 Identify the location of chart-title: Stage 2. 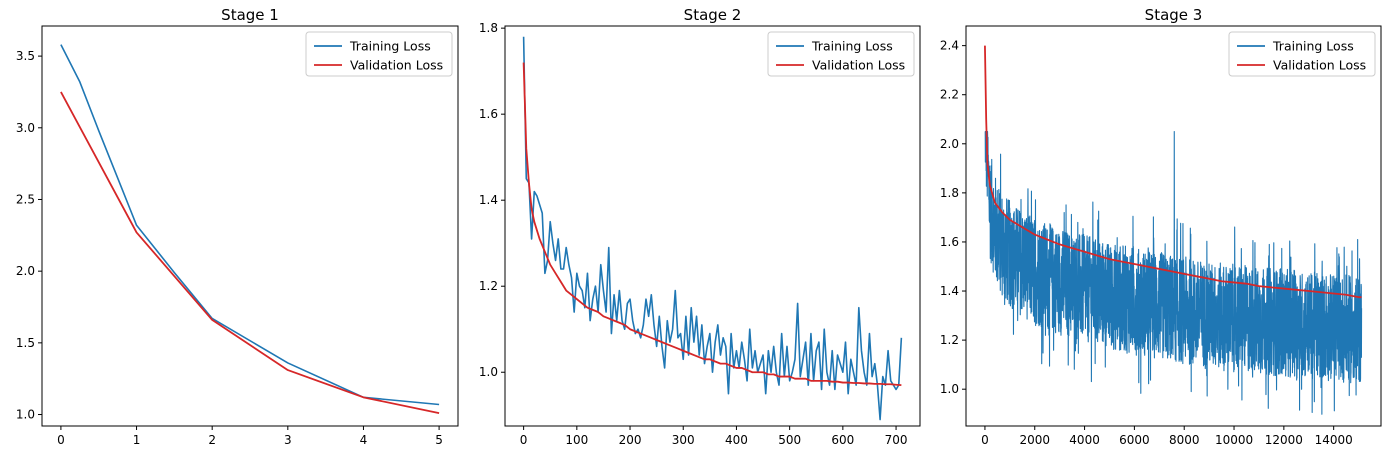
(713, 15).